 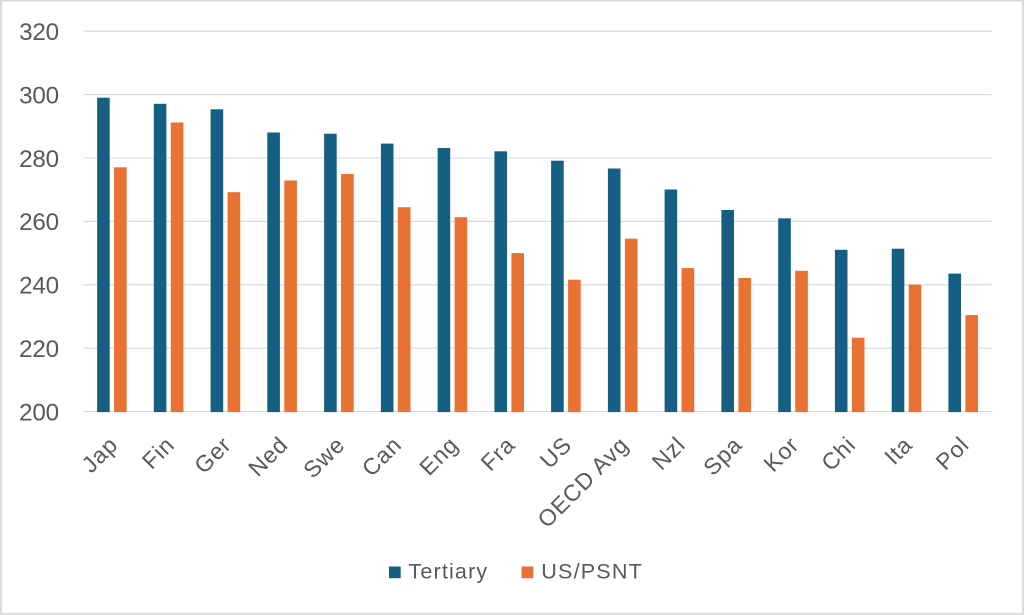 What do you see at coordinates (448, 570) in the screenshot?
I see `svg-text: Tertiary` at bounding box center [448, 570].